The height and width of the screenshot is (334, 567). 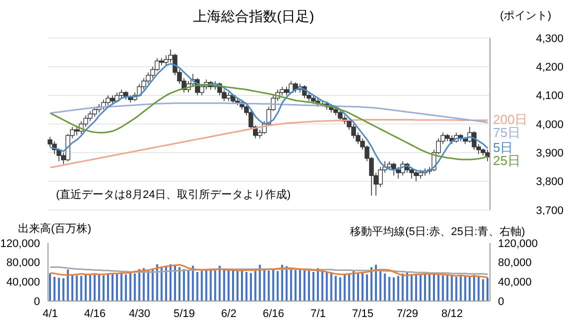 I want to click on x-tick-label: 7/1, so click(x=318, y=314).